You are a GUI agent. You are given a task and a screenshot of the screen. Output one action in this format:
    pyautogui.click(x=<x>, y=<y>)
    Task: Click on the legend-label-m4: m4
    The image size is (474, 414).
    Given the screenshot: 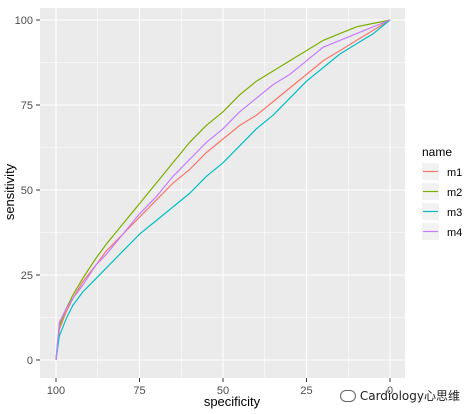 What is the action you would take?
    pyautogui.click(x=454, y=233)
    